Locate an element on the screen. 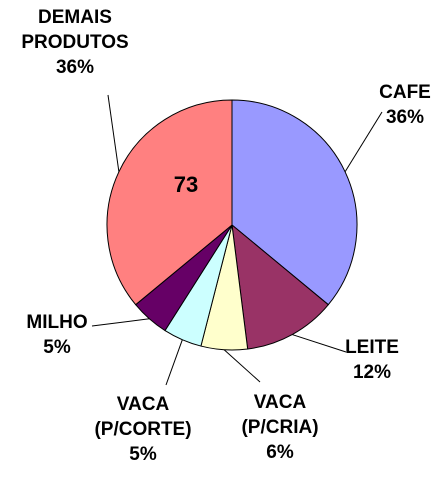 Image resolution: width=443 pixels, height=477 pixels. category-label: LEITE is located at coordinates (372, 347).